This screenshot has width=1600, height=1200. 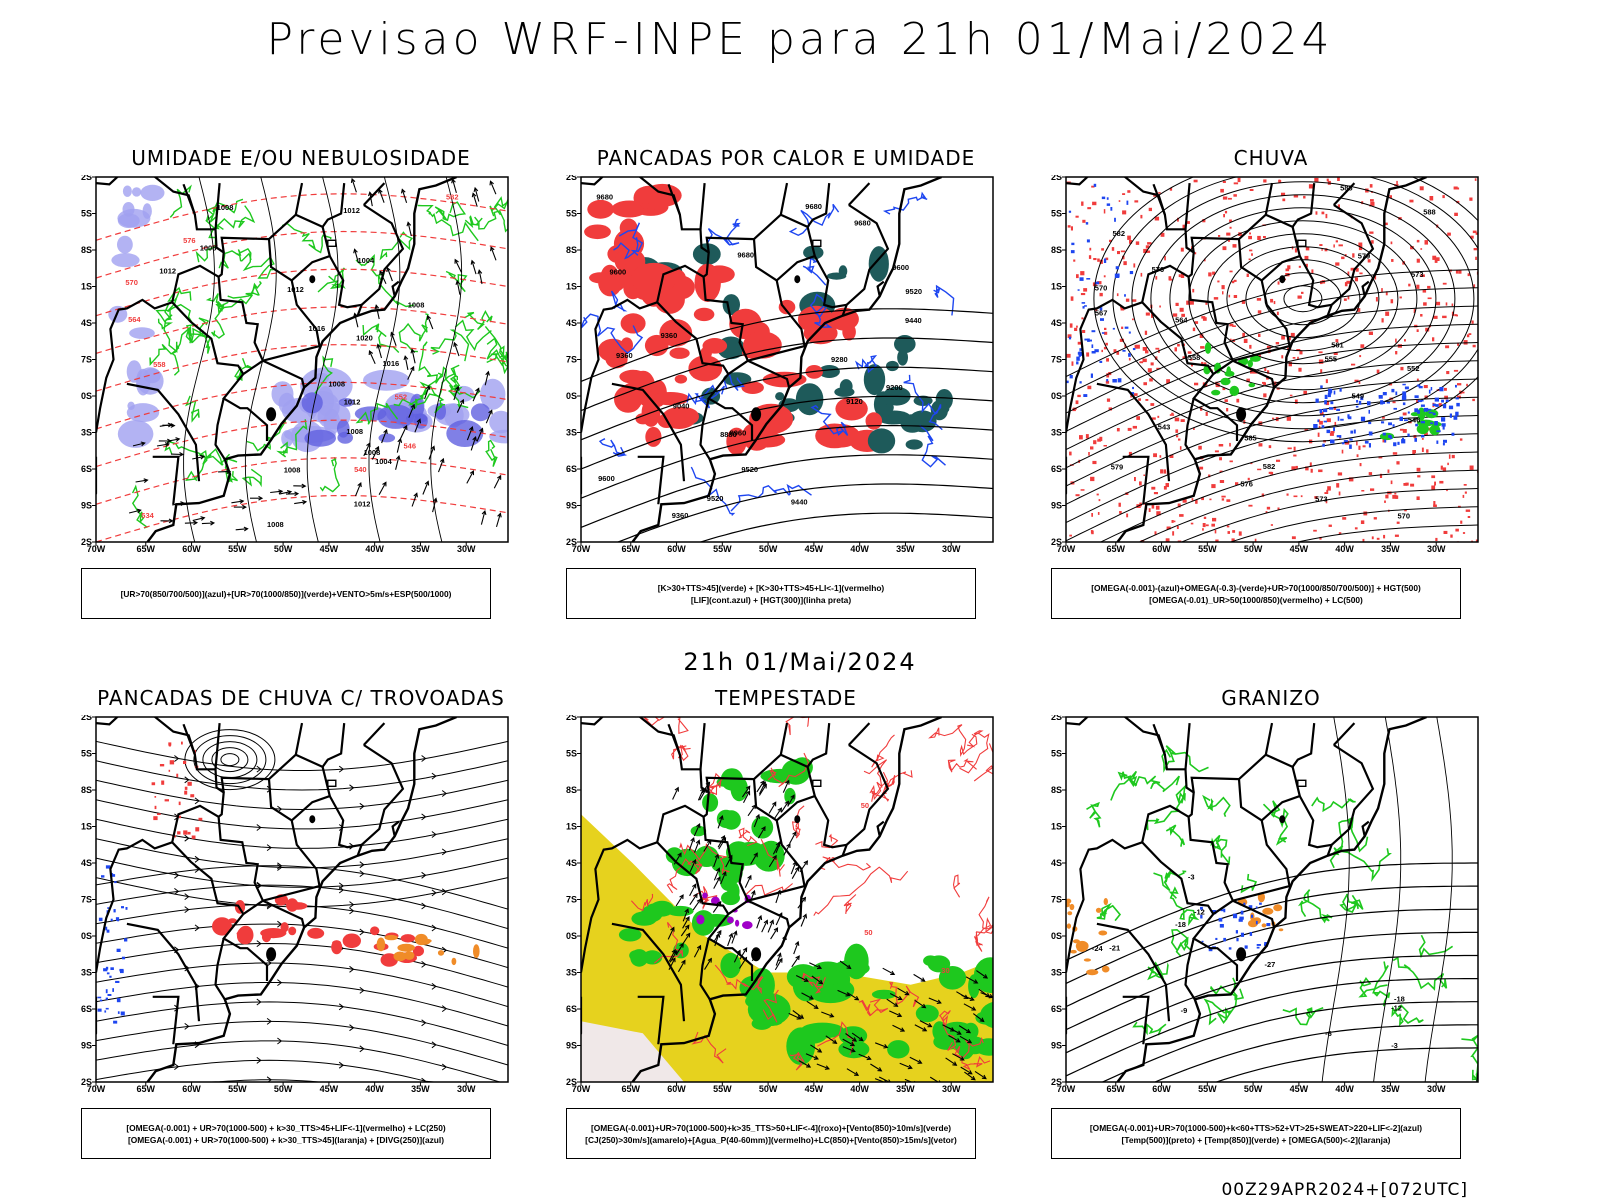 What do you see at coordinates (1181, 320) in the screenshot?
I see `contour-label: 564` at bounding box center [1181, 320].